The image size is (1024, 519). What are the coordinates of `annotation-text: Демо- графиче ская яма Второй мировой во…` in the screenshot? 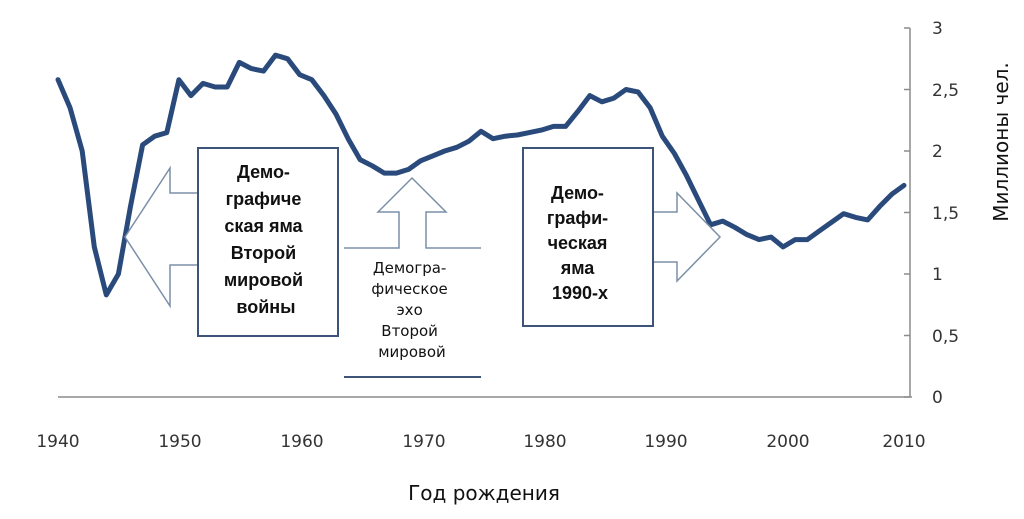 It's located at (266, 239).